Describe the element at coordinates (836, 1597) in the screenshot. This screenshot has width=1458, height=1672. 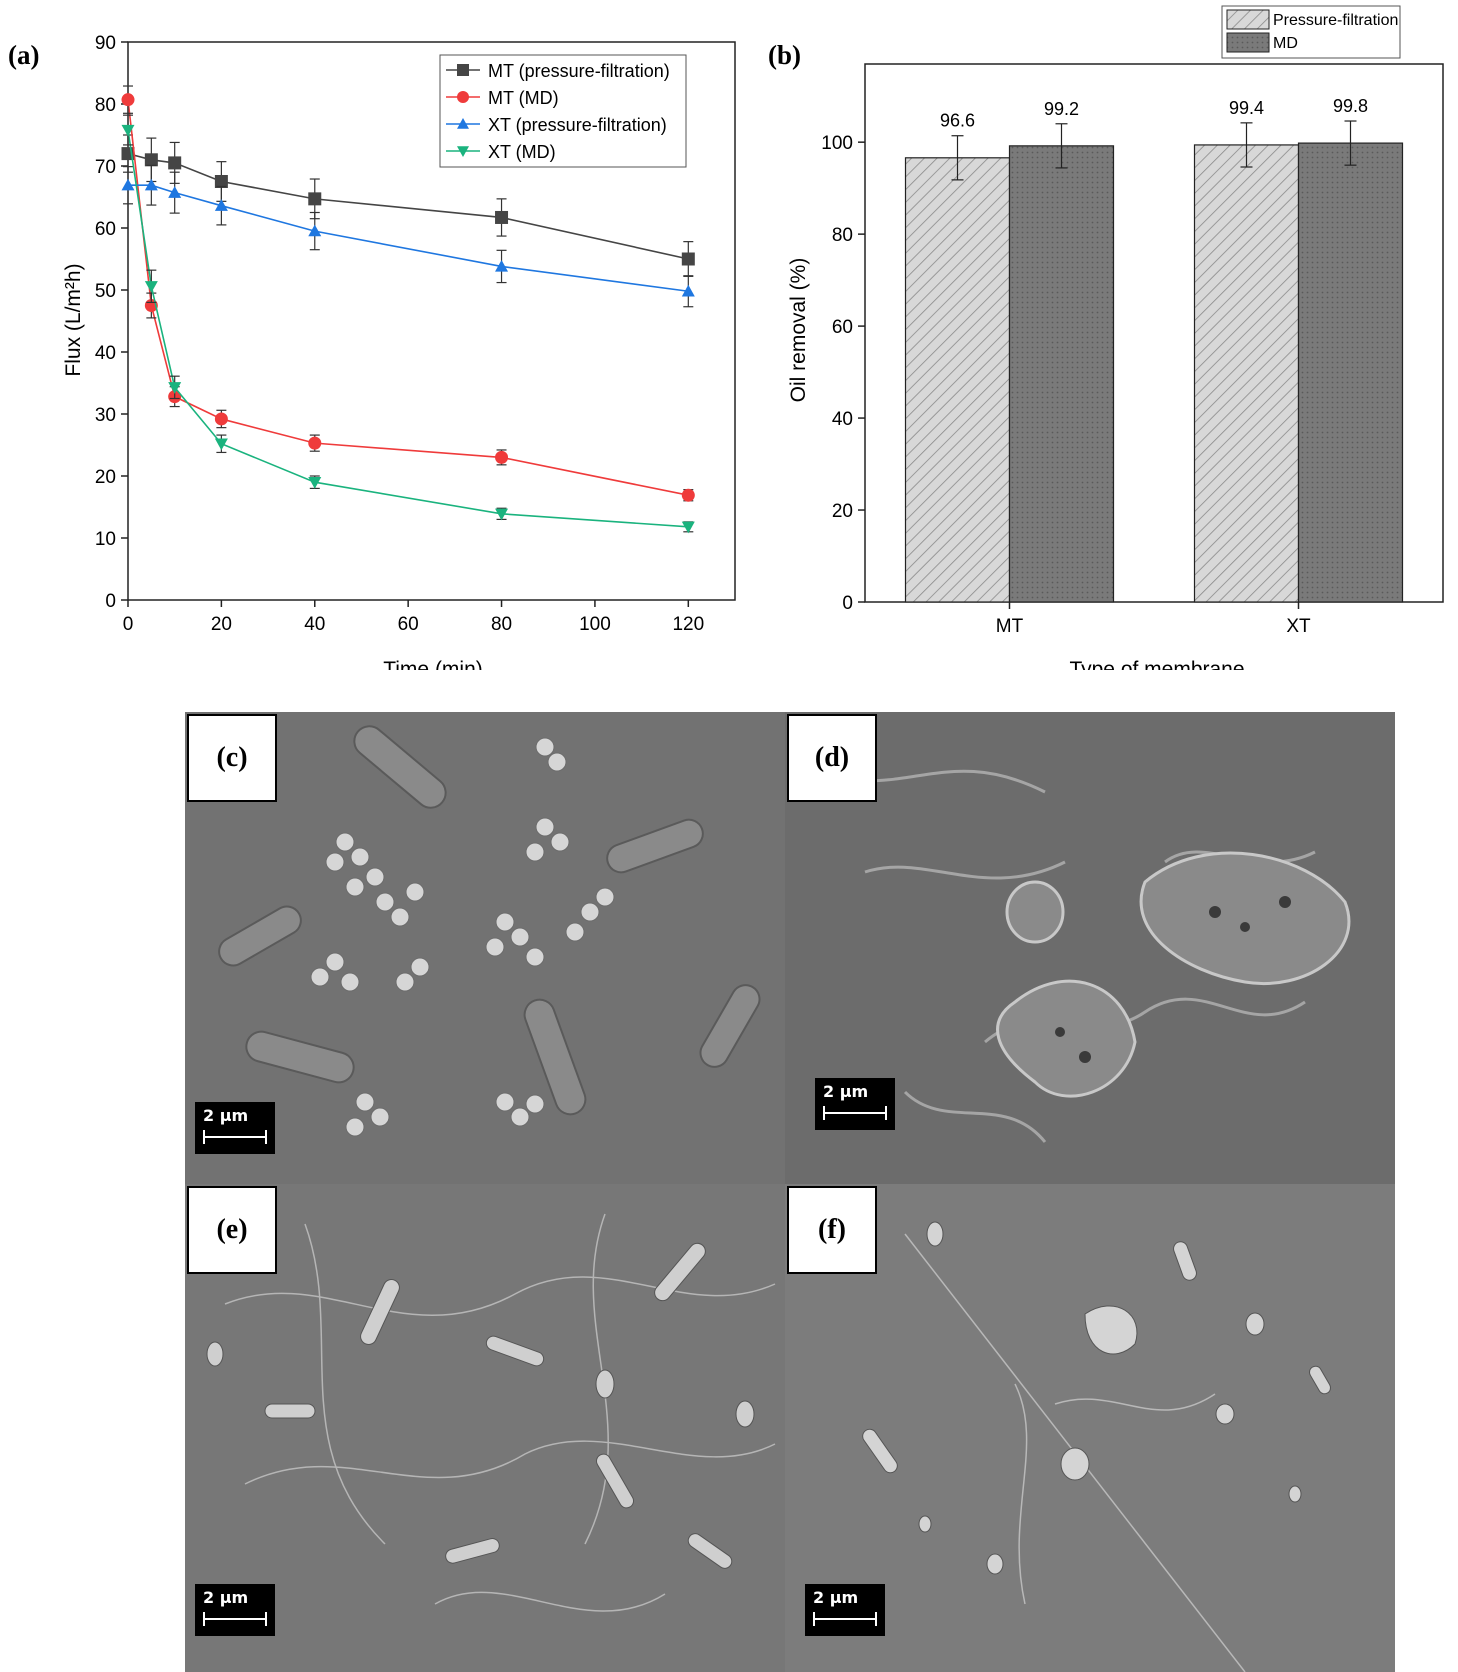
I see `scalebar-f-text: 2 μm` at that location.